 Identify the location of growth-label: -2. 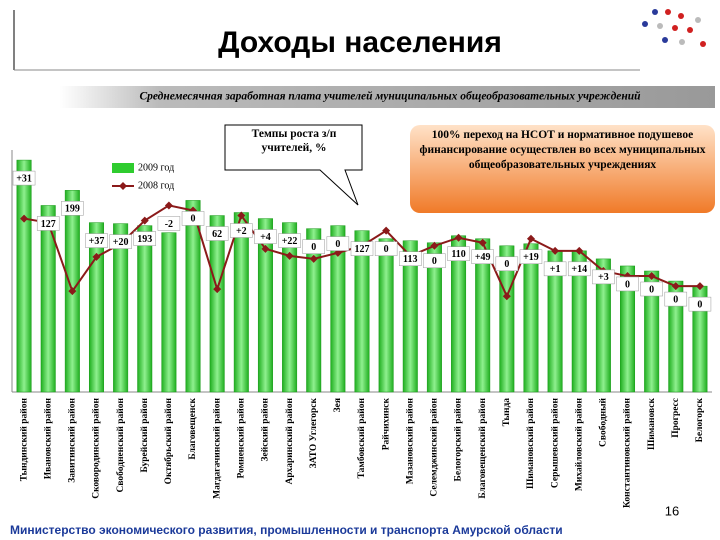
(169, 224).